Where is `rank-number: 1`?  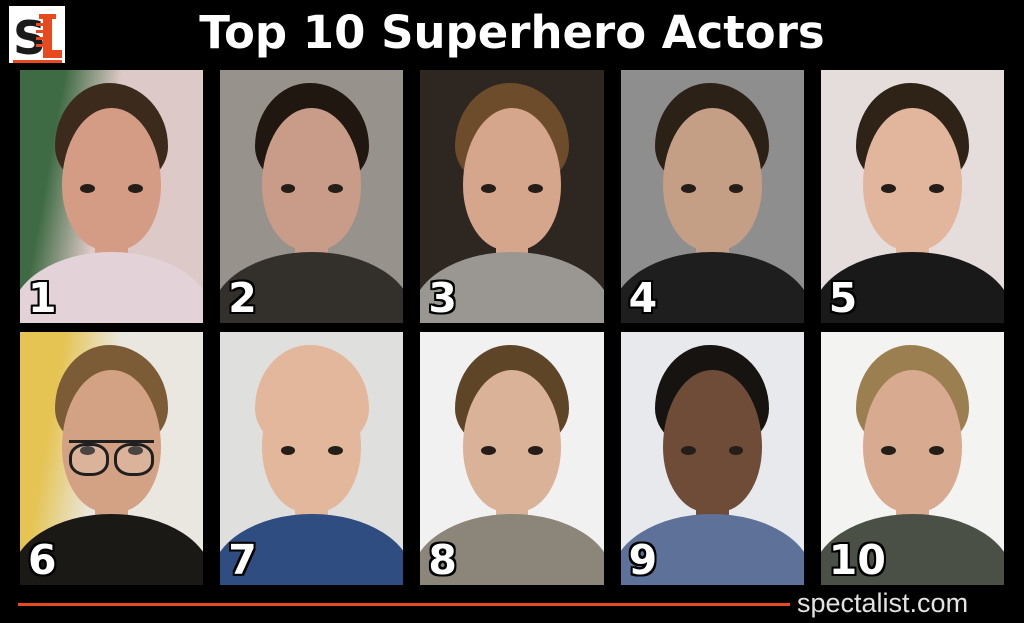
rank-number: 1 is located at coordinates (42, 298).